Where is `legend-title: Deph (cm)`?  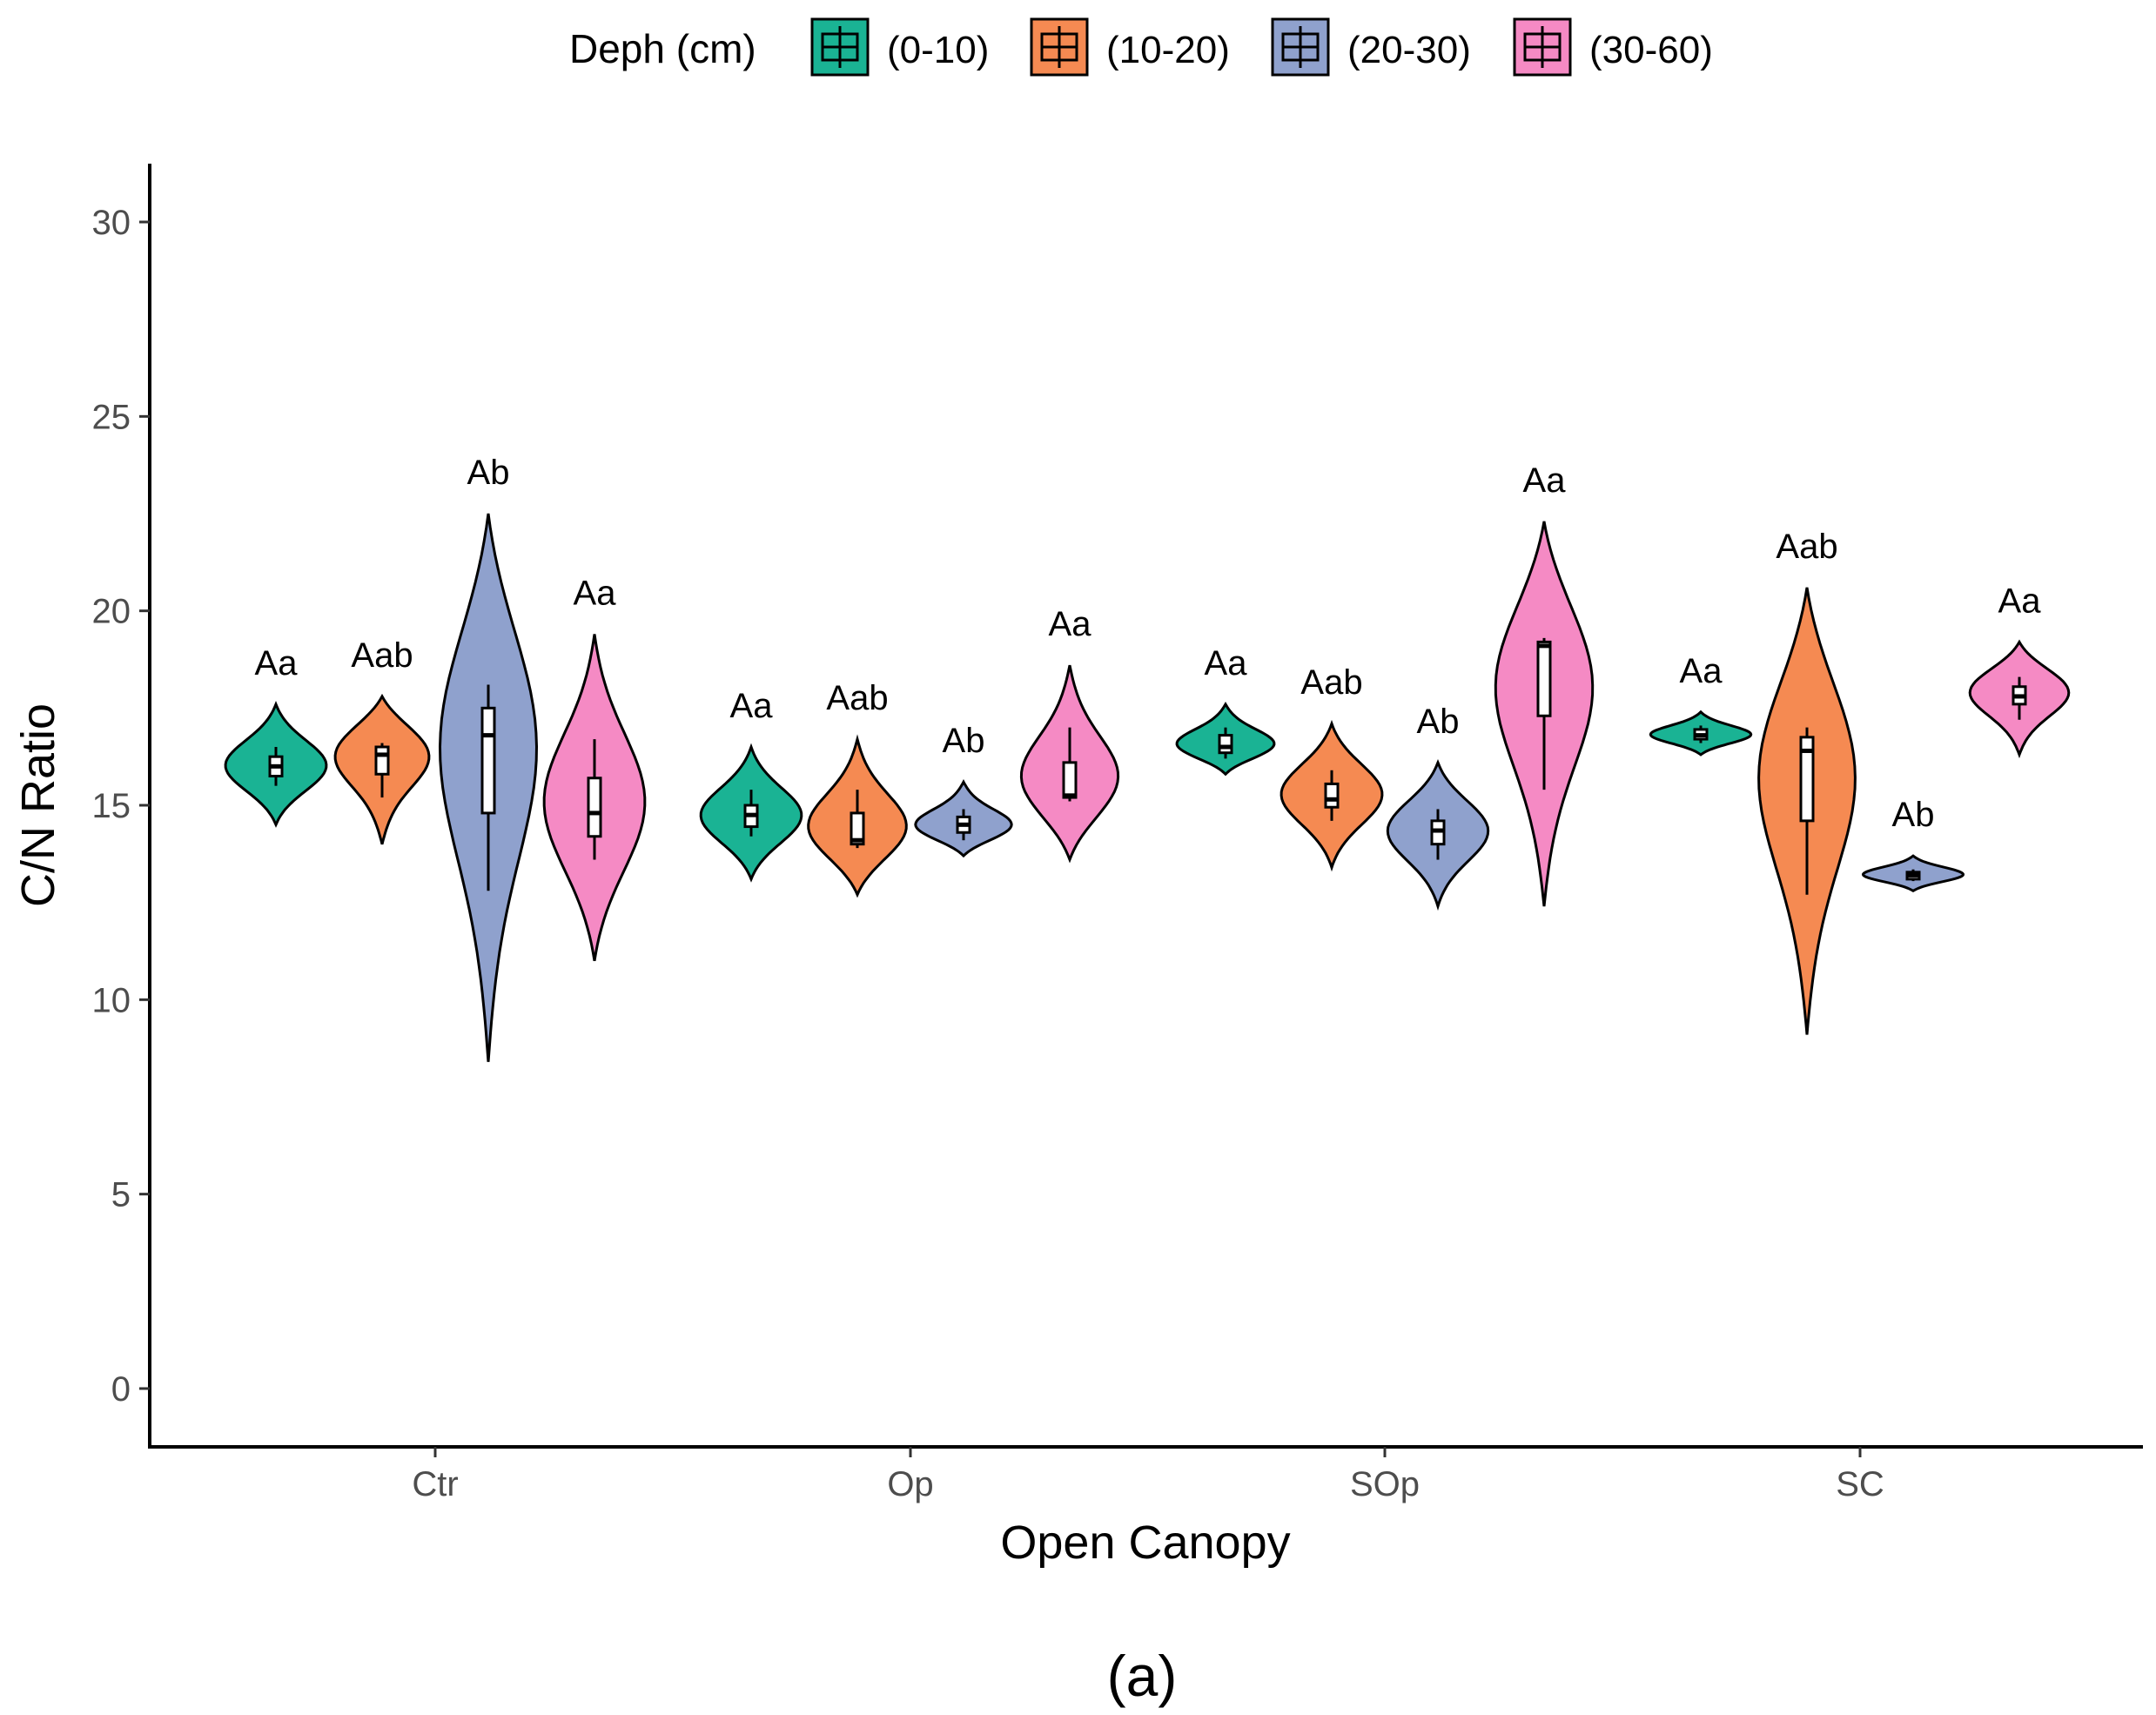 legend-title: Deph (cm) is located at coordinates (662, 48).